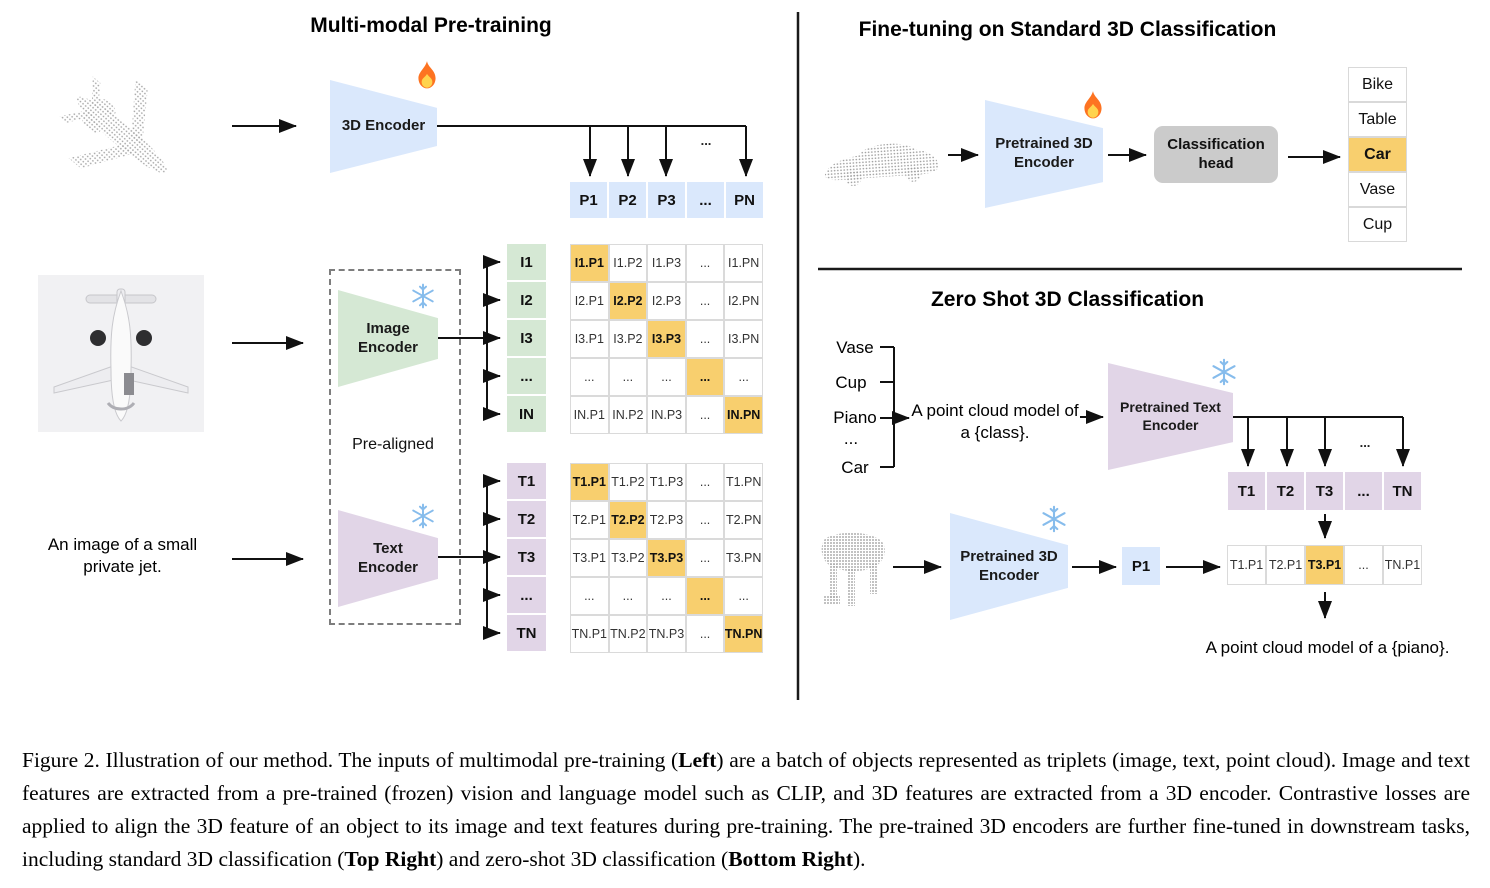 The width and height of the screenshot is (1490, 888). Describe the element at coordinates (859, 858) in the screenshot. I see `caption-part: ).` at that location.